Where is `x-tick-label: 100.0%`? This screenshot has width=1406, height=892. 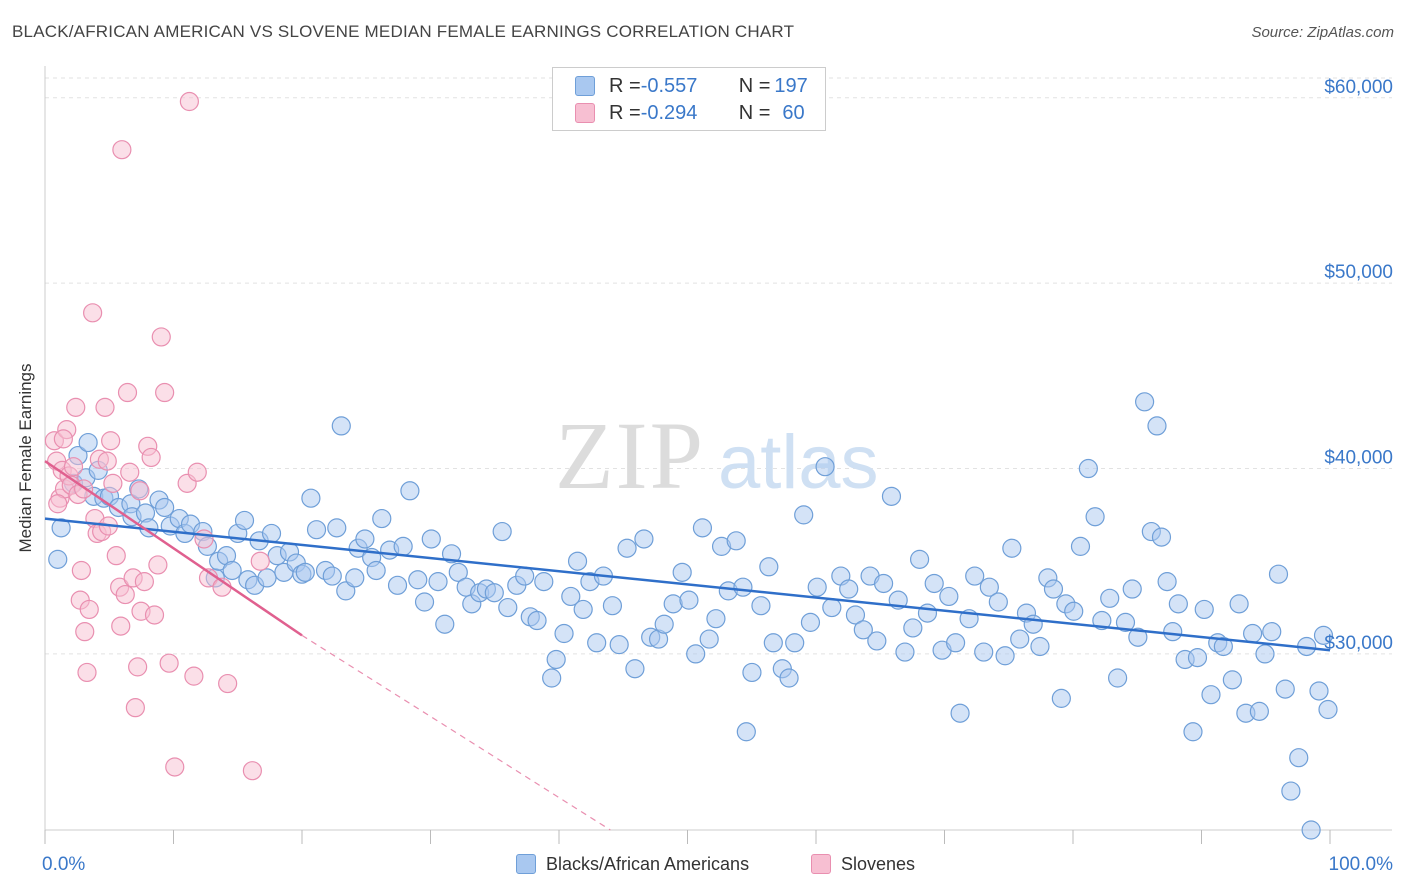
x-tick-label: 100.0% is located at coordinates (1361, 864).